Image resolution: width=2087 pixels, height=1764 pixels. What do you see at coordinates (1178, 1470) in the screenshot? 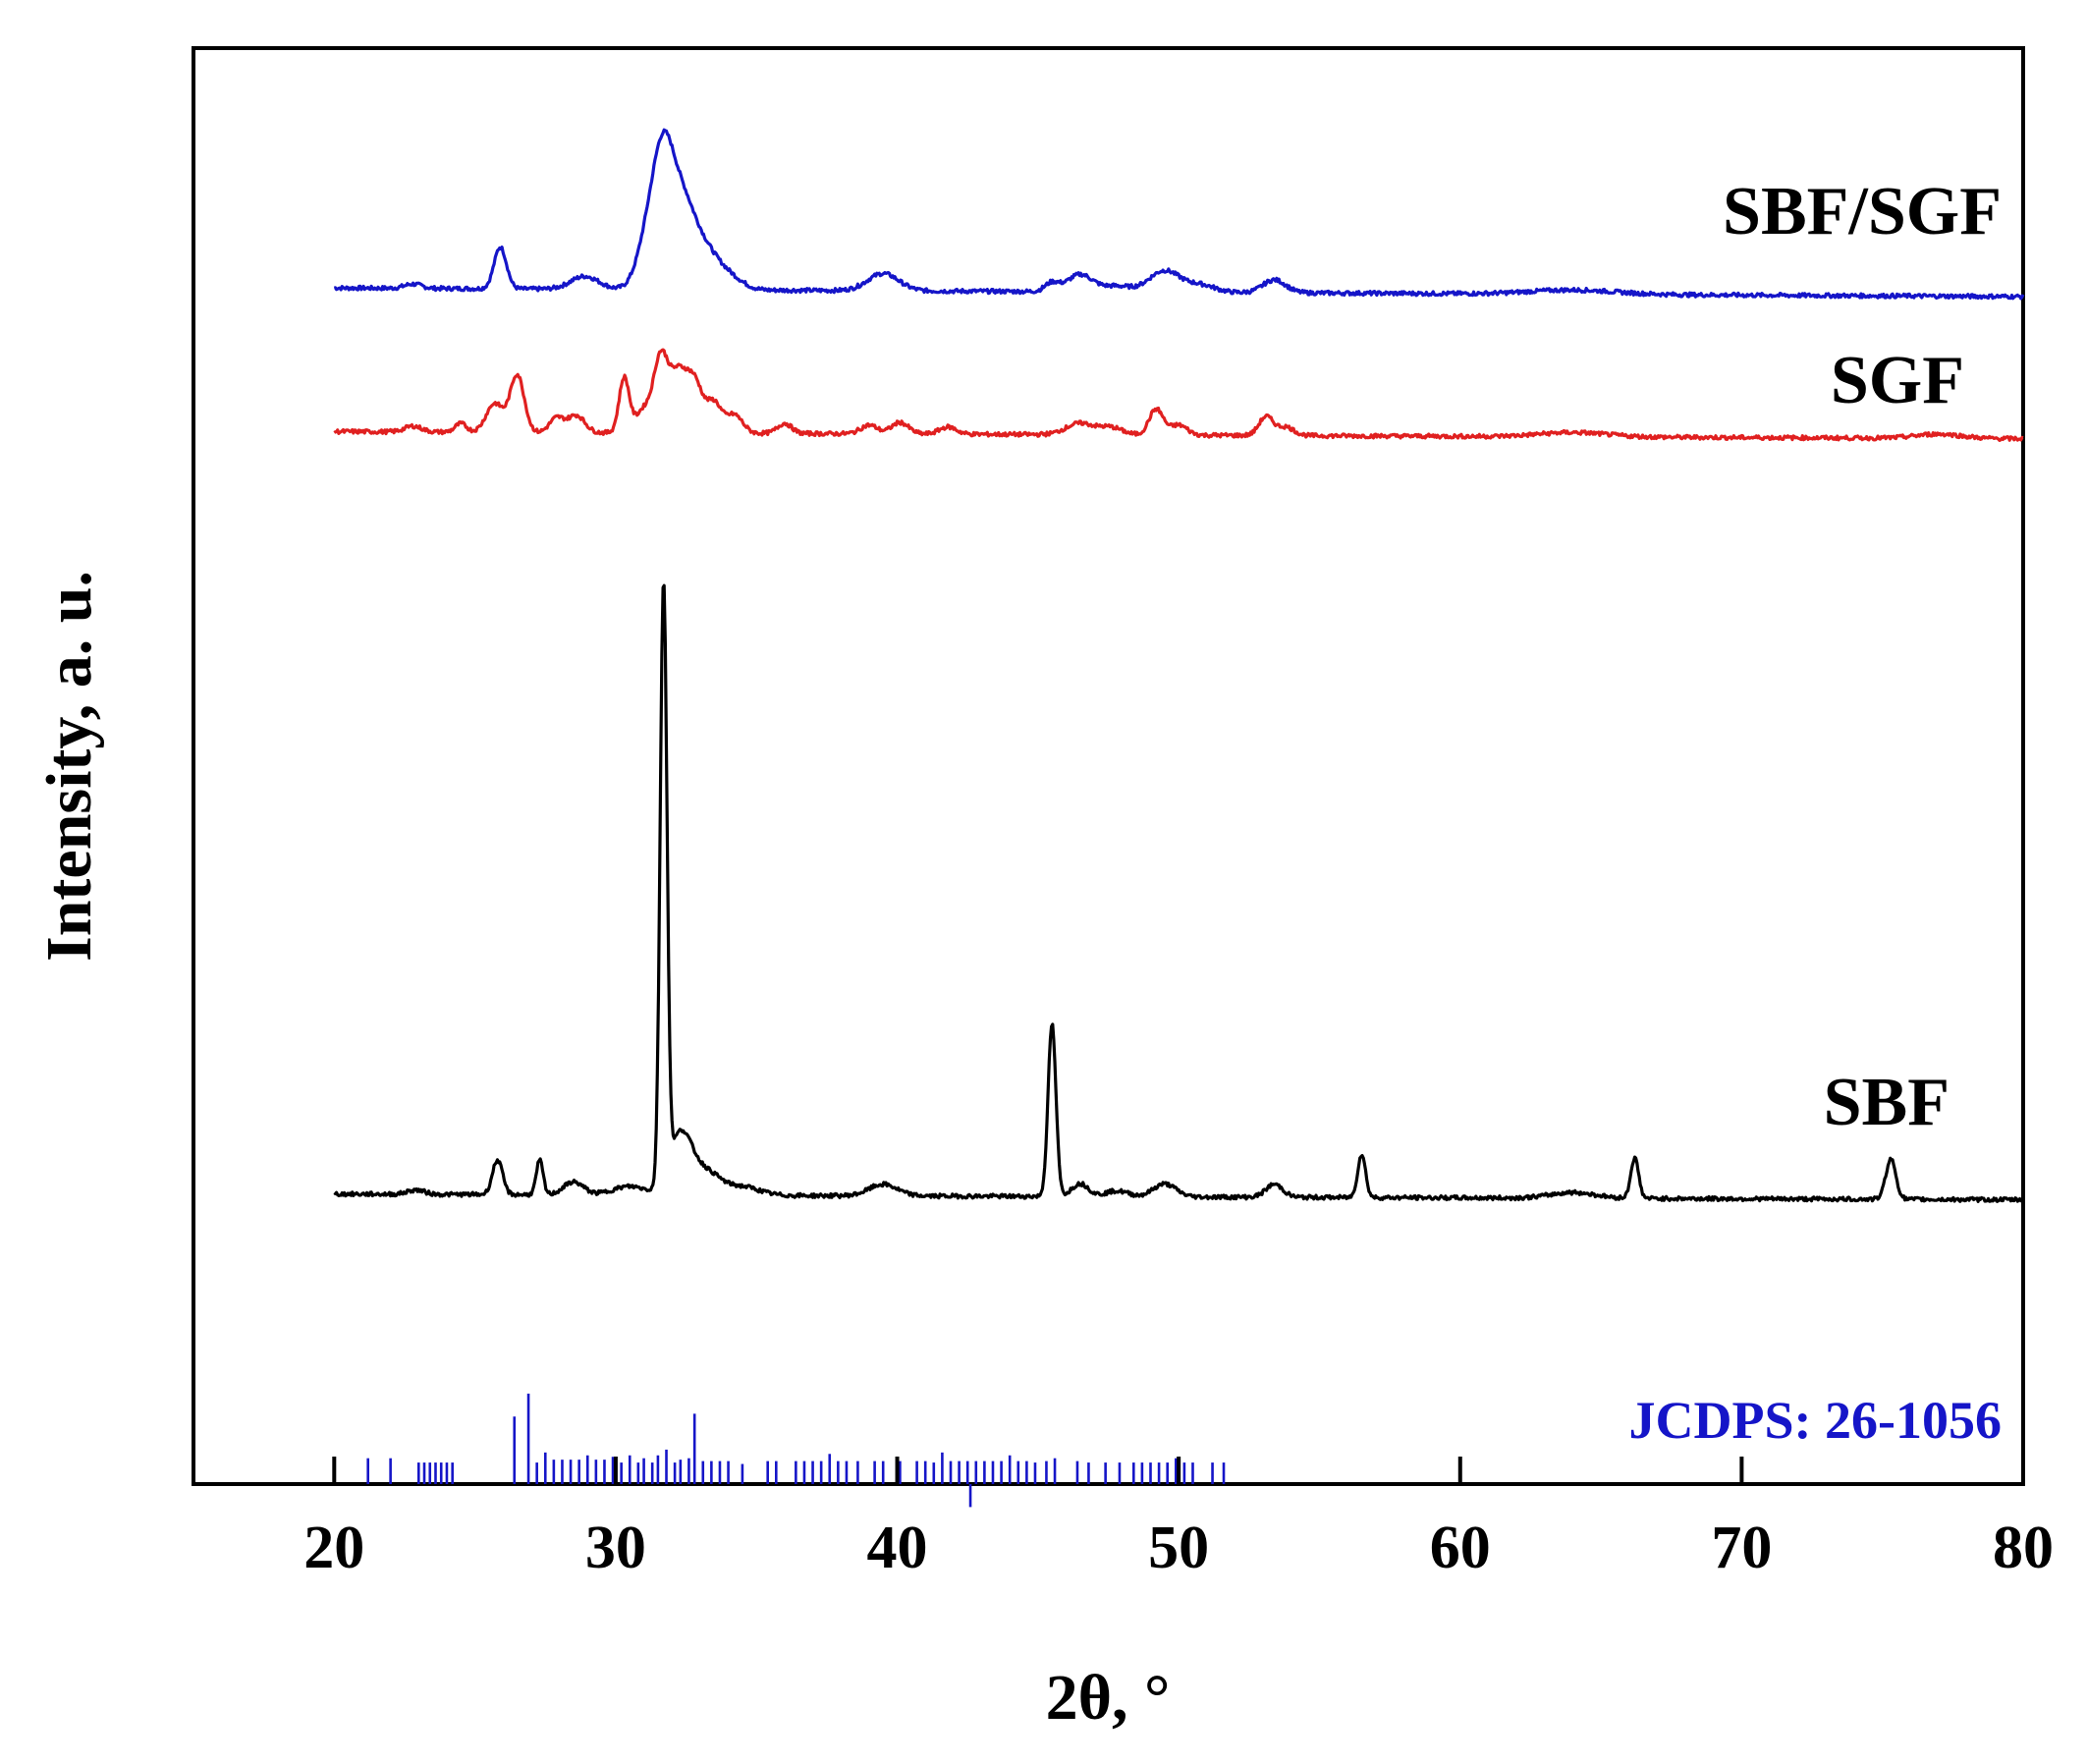
I see `x-axis-ticks` at bounding box center [1178, 1470].